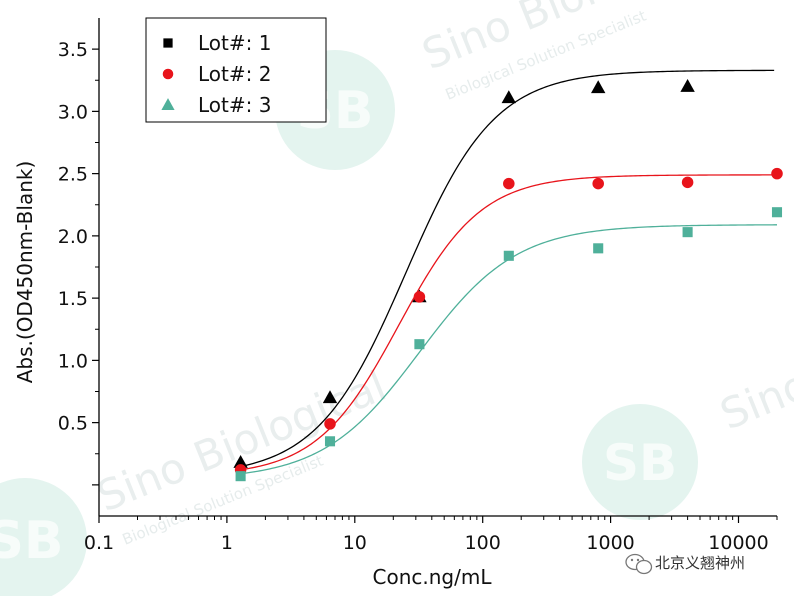  What do you see at coordinates (227, 543) in the screenshot?
I see `x-tick-label: 1` at bounding box center [227, 543].